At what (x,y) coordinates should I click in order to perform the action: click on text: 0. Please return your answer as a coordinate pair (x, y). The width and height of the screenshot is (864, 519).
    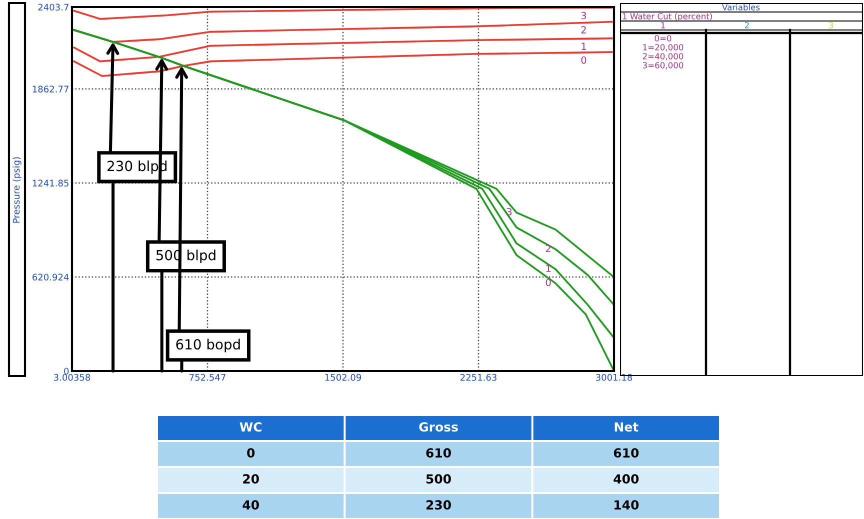
    Looking at the image, I should click on (251, 453).